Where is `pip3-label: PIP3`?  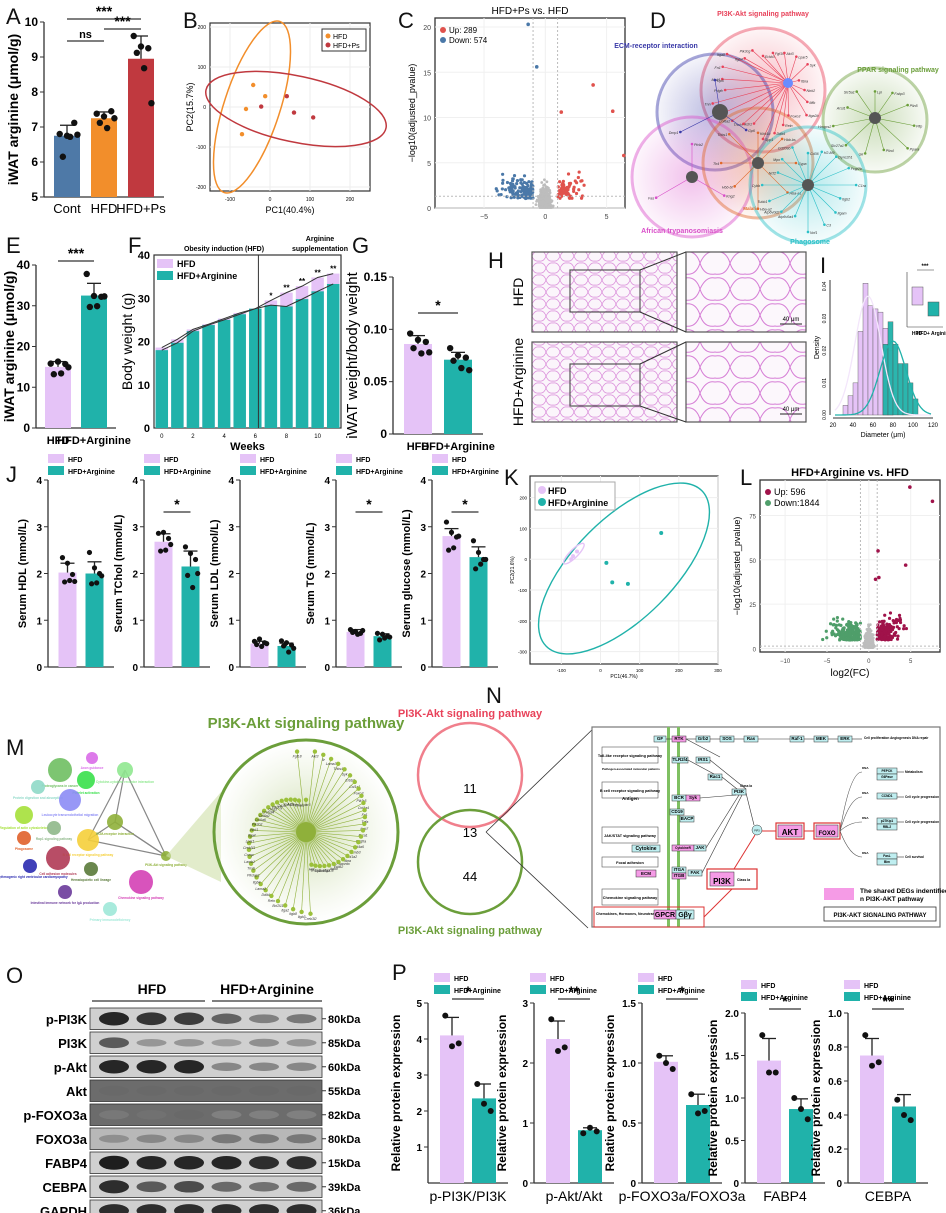 pip3-label: PIP3 is located at coordinates (757, 831).